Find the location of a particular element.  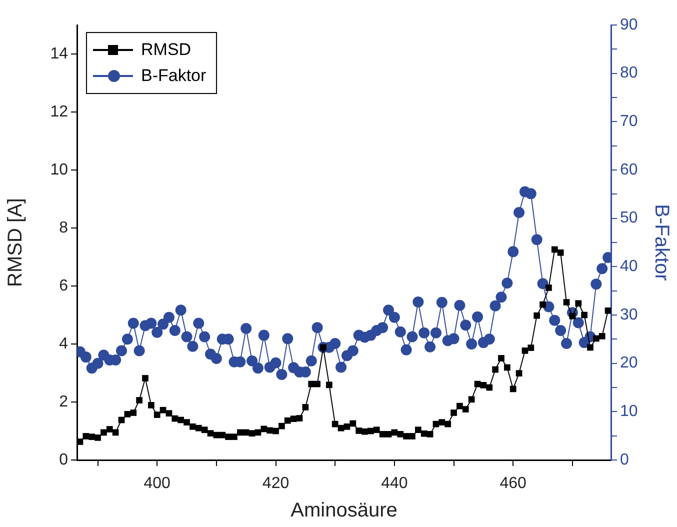

y-tick-label: 0 is located at coordinates (63, 459).